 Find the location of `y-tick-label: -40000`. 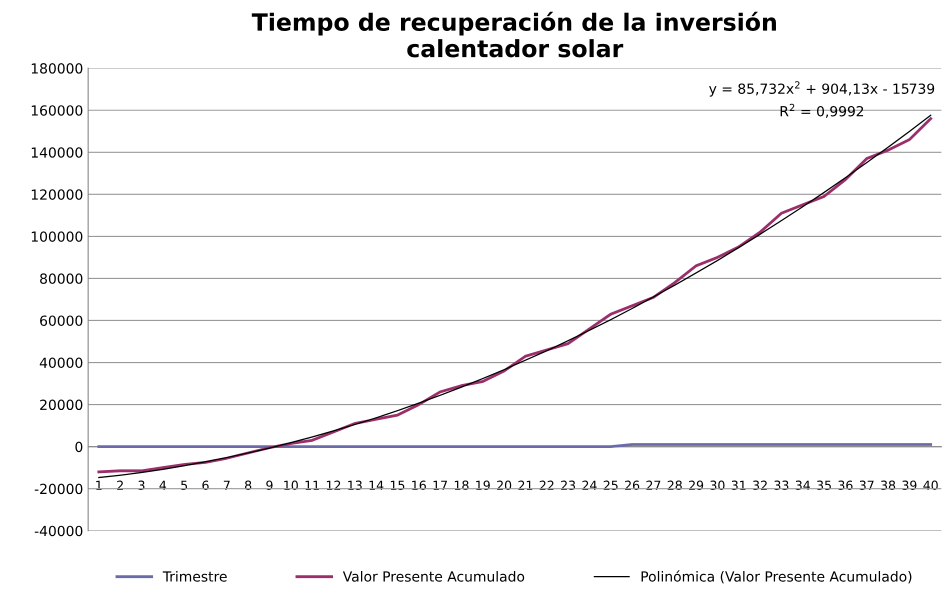

y-tick-label: -40000 is located at coordinates (58, 531).